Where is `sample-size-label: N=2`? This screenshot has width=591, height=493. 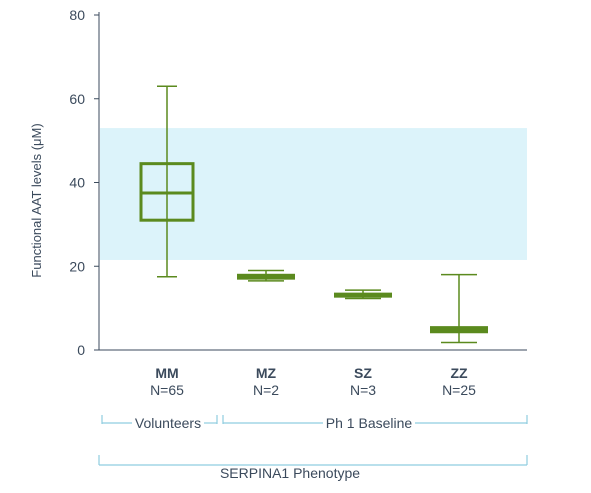
sample-size-label: N=2 is located at coordinates (266, 390).